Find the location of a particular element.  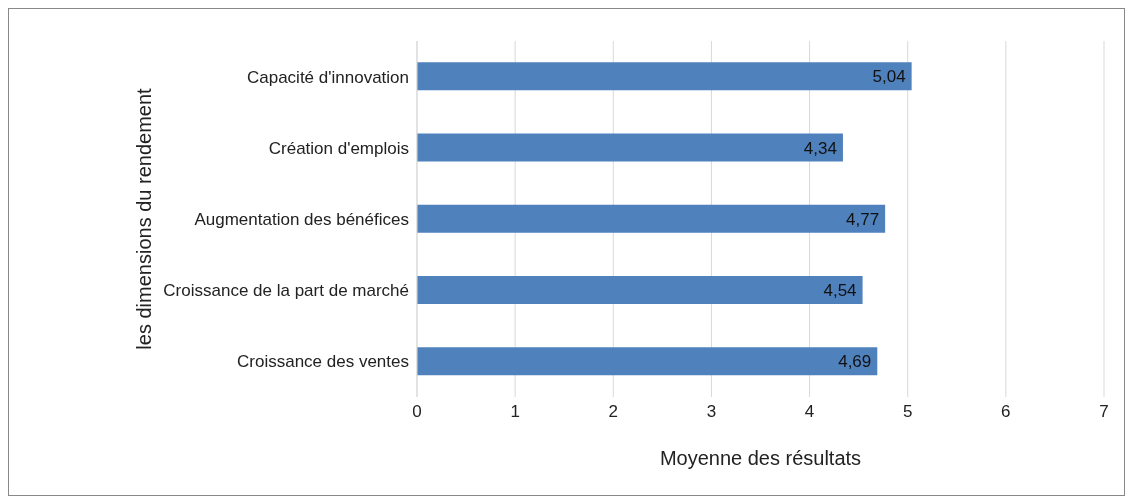

data-label: 4,77 is located at coordinates (863, 219).